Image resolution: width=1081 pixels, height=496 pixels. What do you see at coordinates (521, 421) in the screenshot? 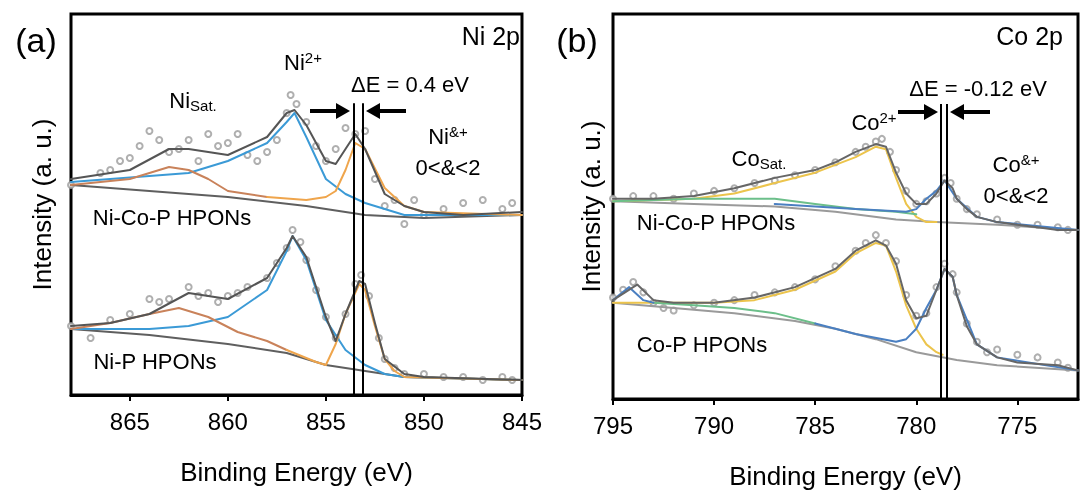
I see `x-tick-label: 845` at bounding box center [521, 421].